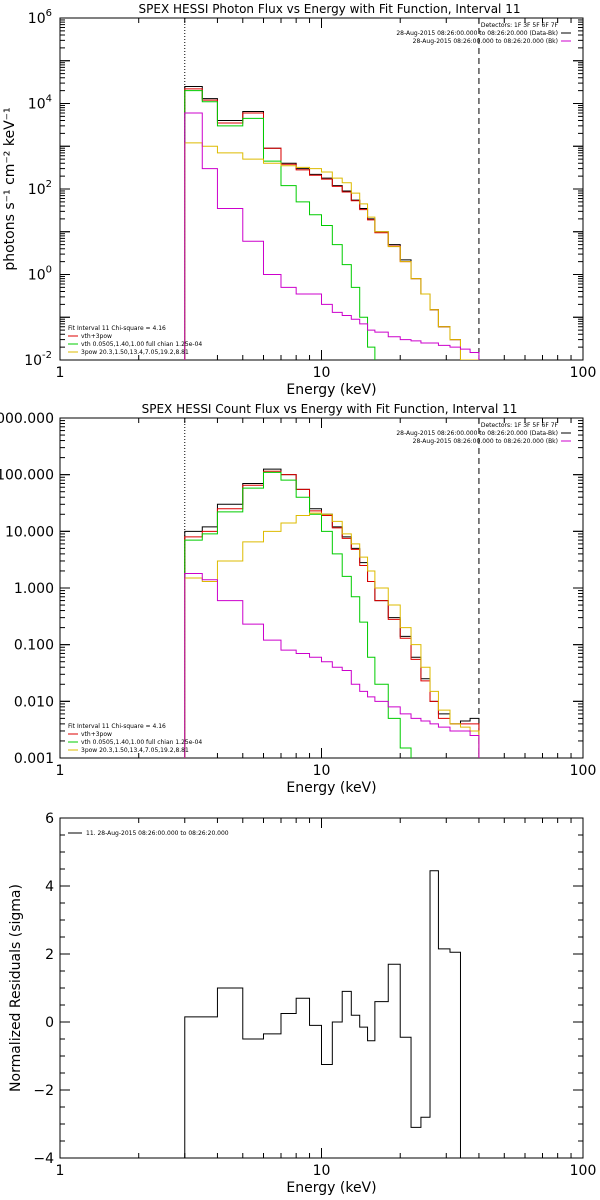 The width and height of the screenshot is (600, 1200). Describe the element at coordinates (38, 359) in the screenshot. I see `y-tick-label: 10⁻²` at that location.